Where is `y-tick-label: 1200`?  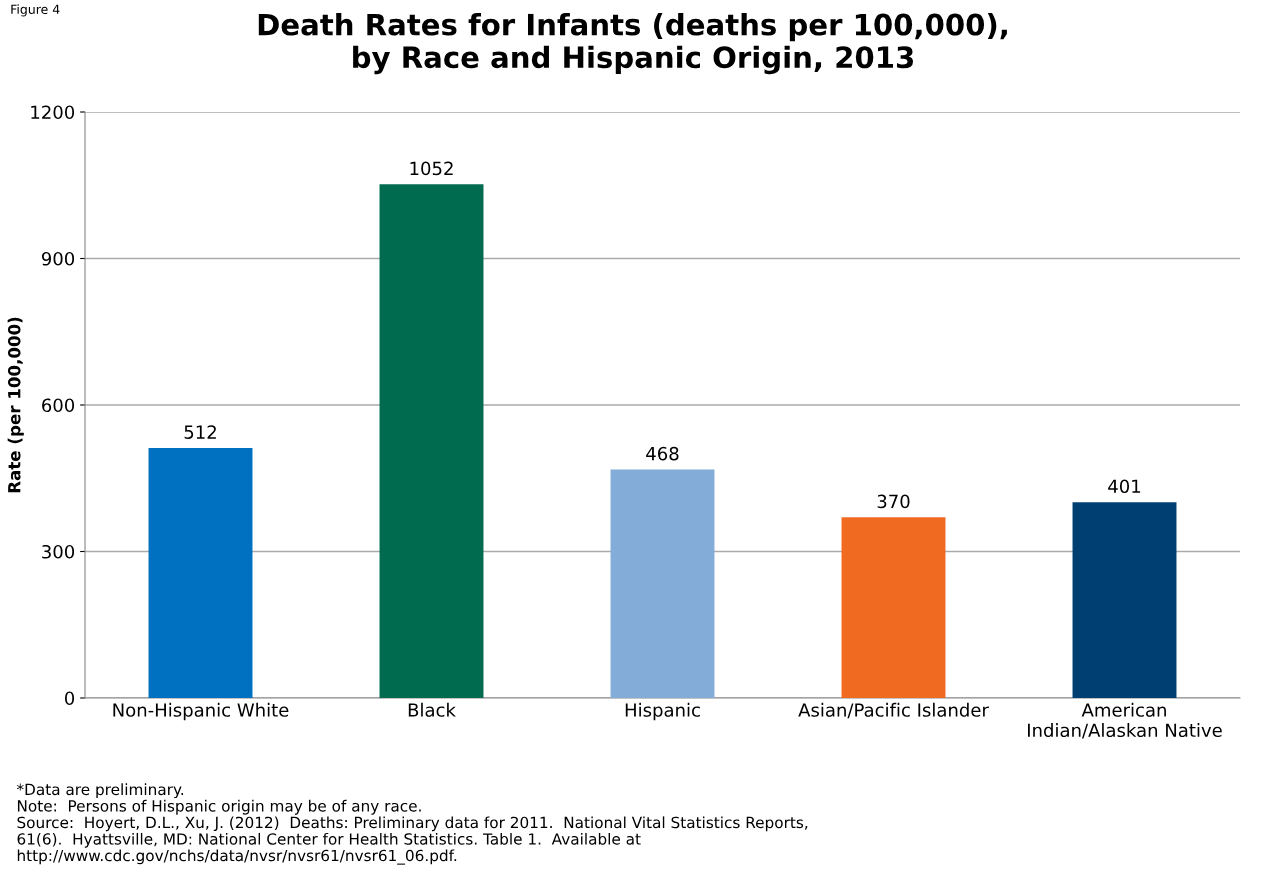 y-tick-label: 1200 is located at coordinates (53, 112).